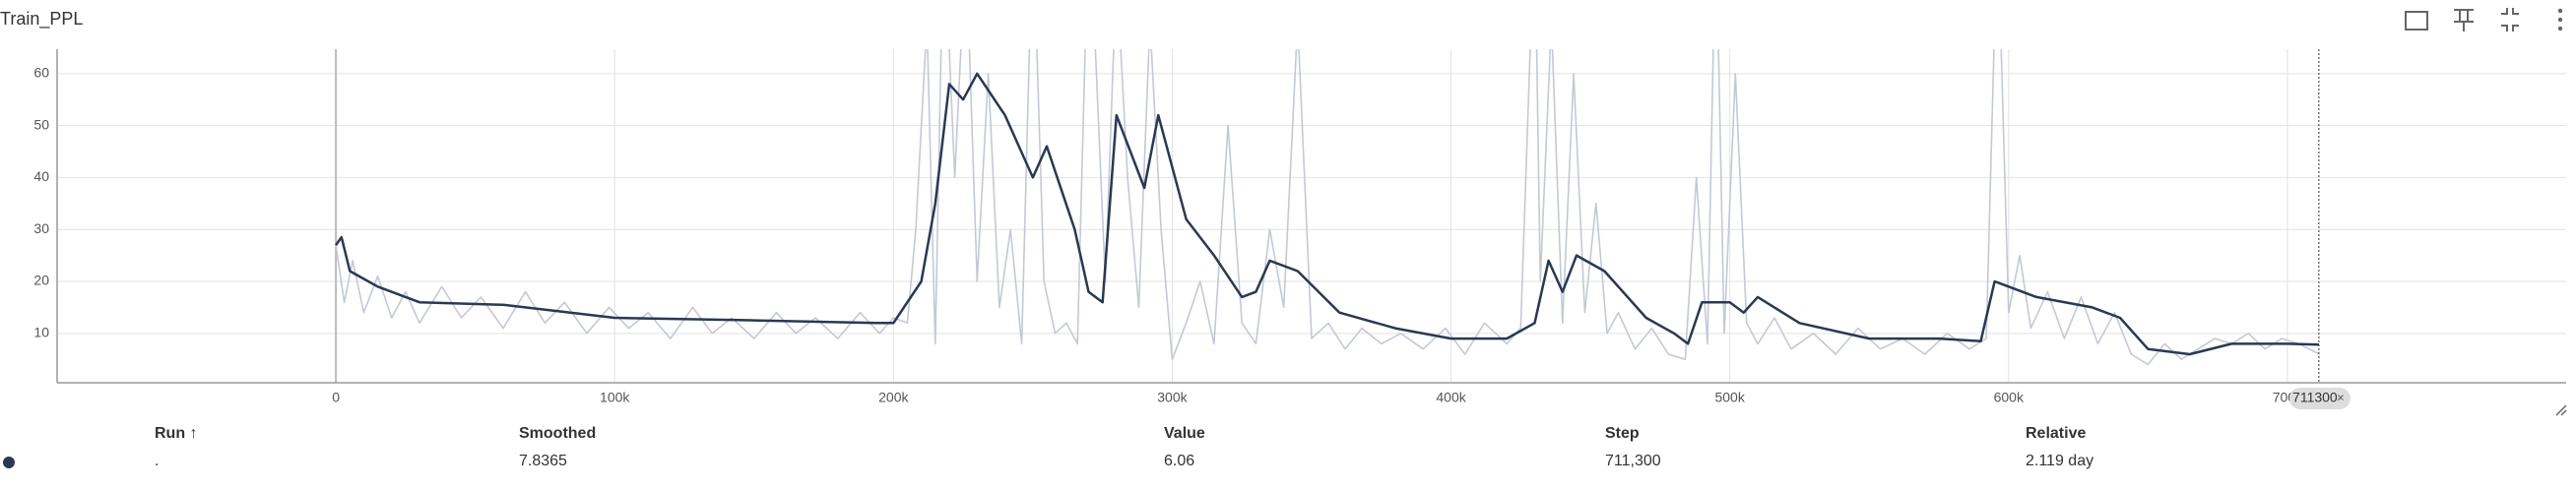 The image size is (2576, 490). I want to click on table-header: Value, so click(1184, 433).